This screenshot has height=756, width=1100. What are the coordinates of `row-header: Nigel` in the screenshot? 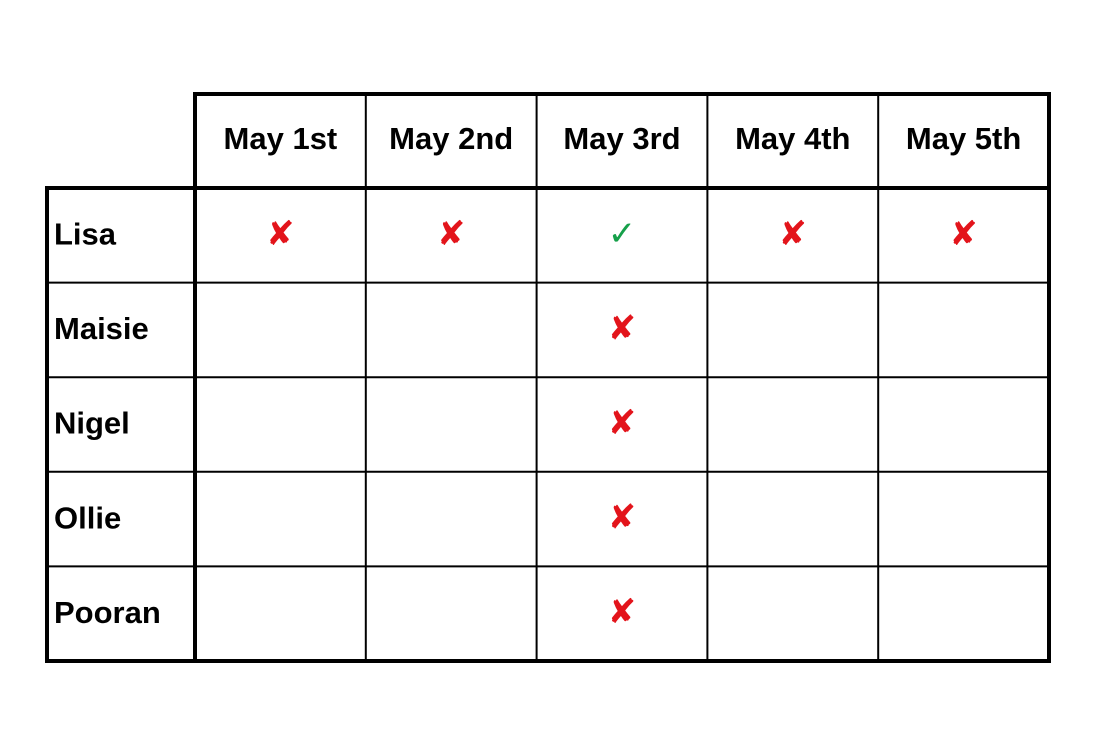 It's located at (92, 423).